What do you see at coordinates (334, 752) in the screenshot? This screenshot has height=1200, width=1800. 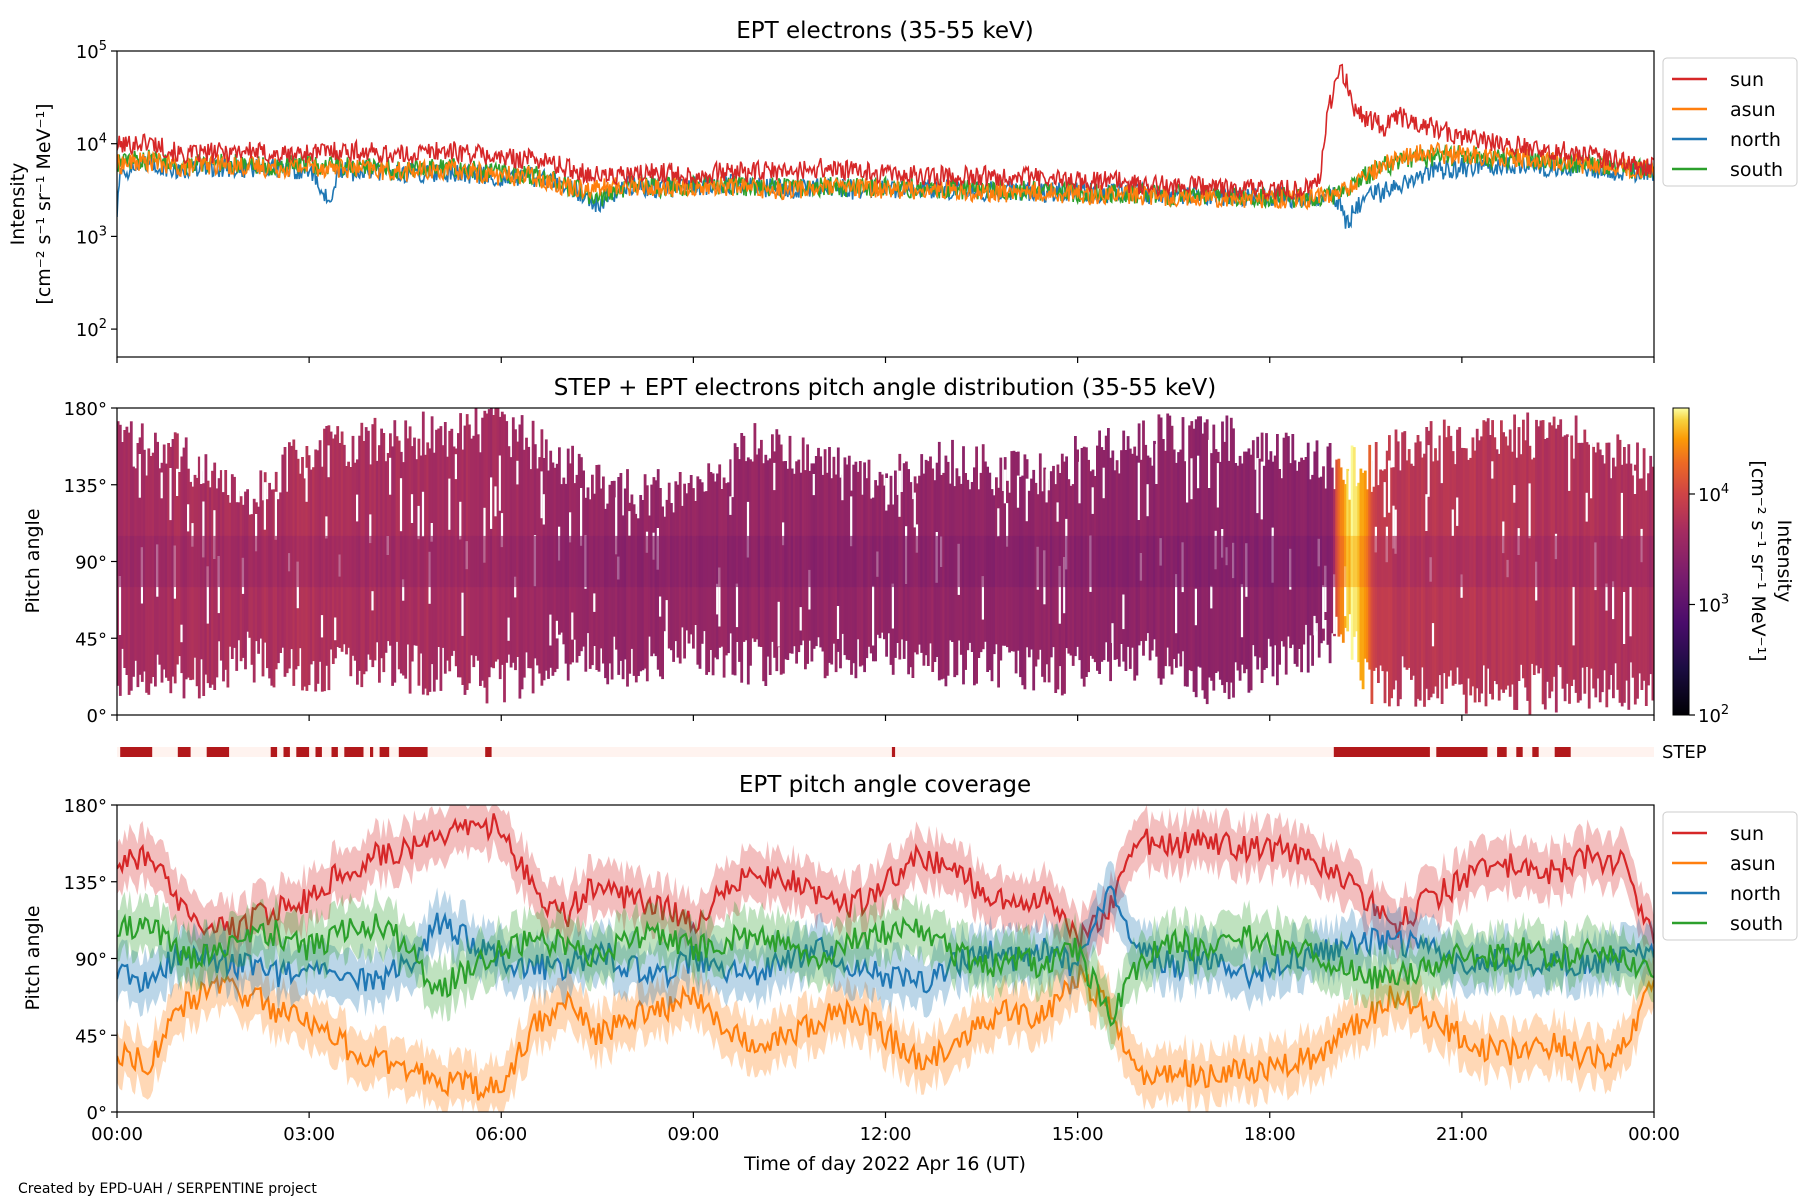 I see `step-segment` at bounding box center [334, 752].